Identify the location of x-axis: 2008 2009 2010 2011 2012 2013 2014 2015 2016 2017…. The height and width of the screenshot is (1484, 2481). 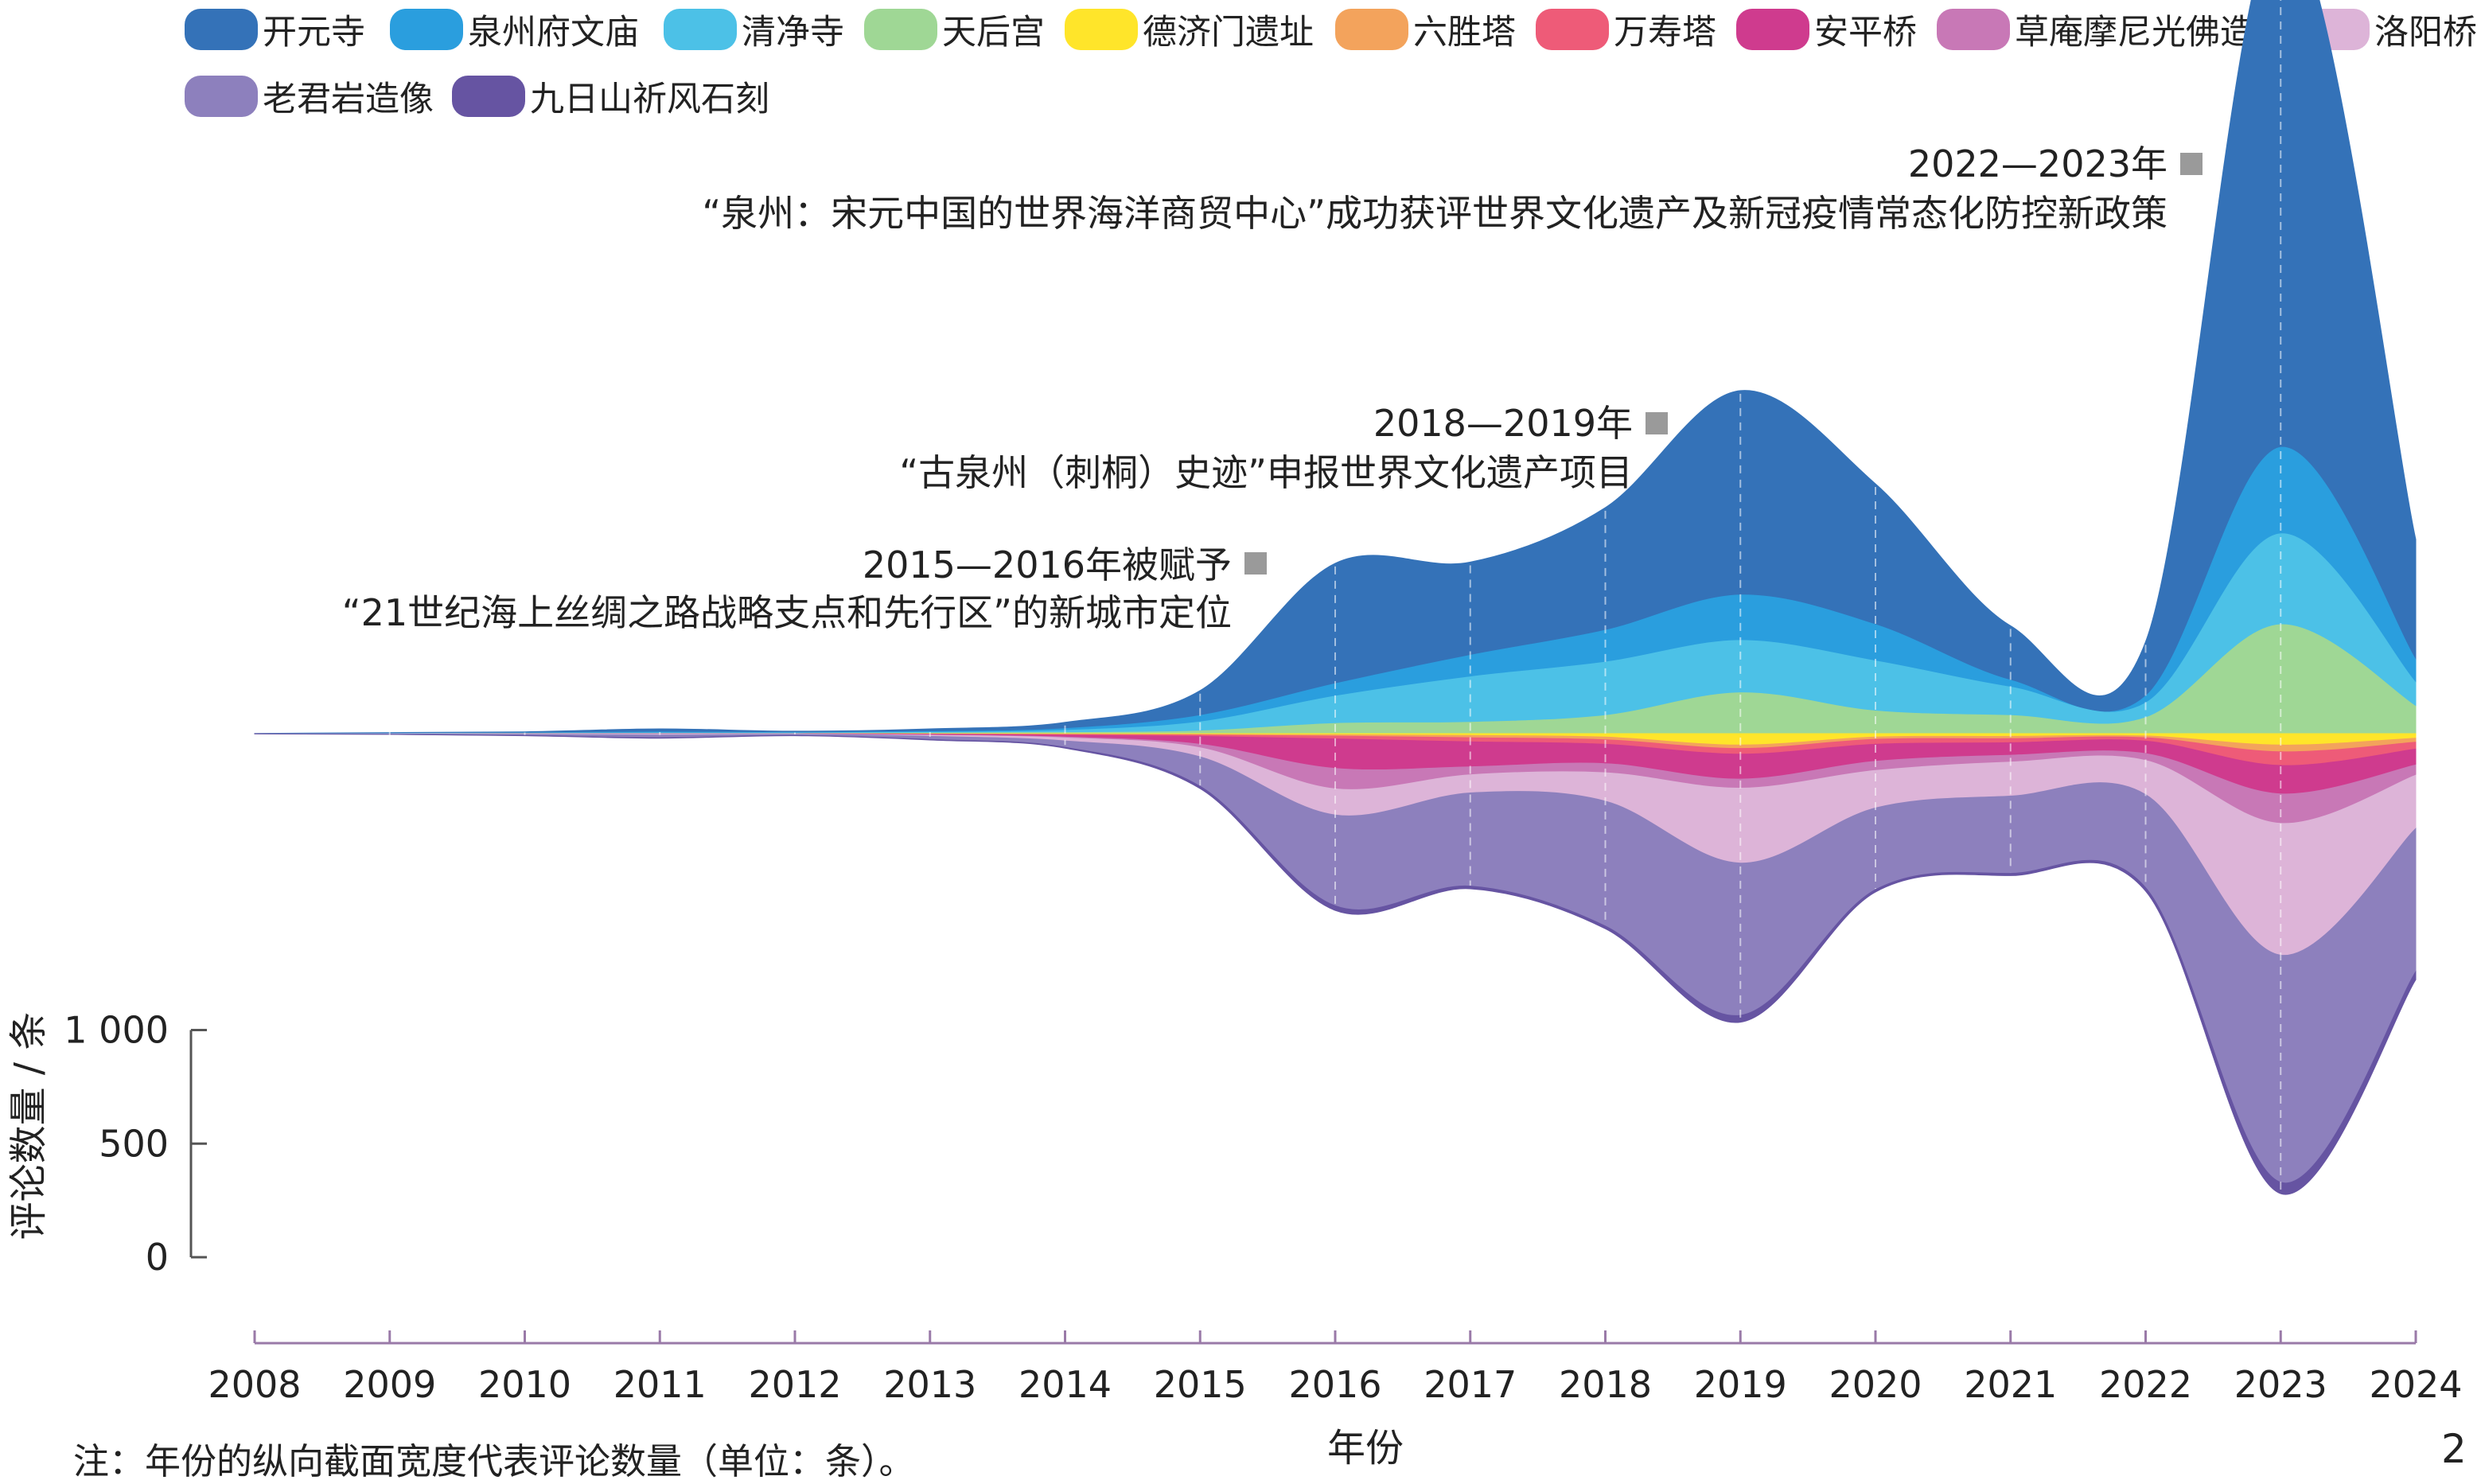
(1335, 1368).